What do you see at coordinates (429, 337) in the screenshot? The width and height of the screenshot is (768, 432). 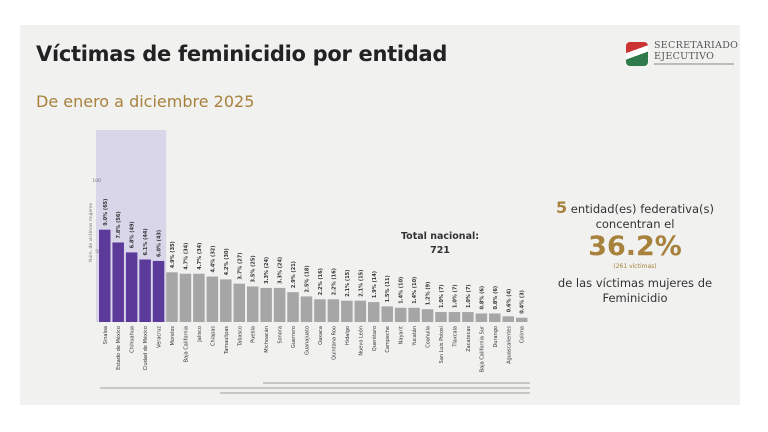 I see `category-label: Coahuila` at bounding box center [429, 337].